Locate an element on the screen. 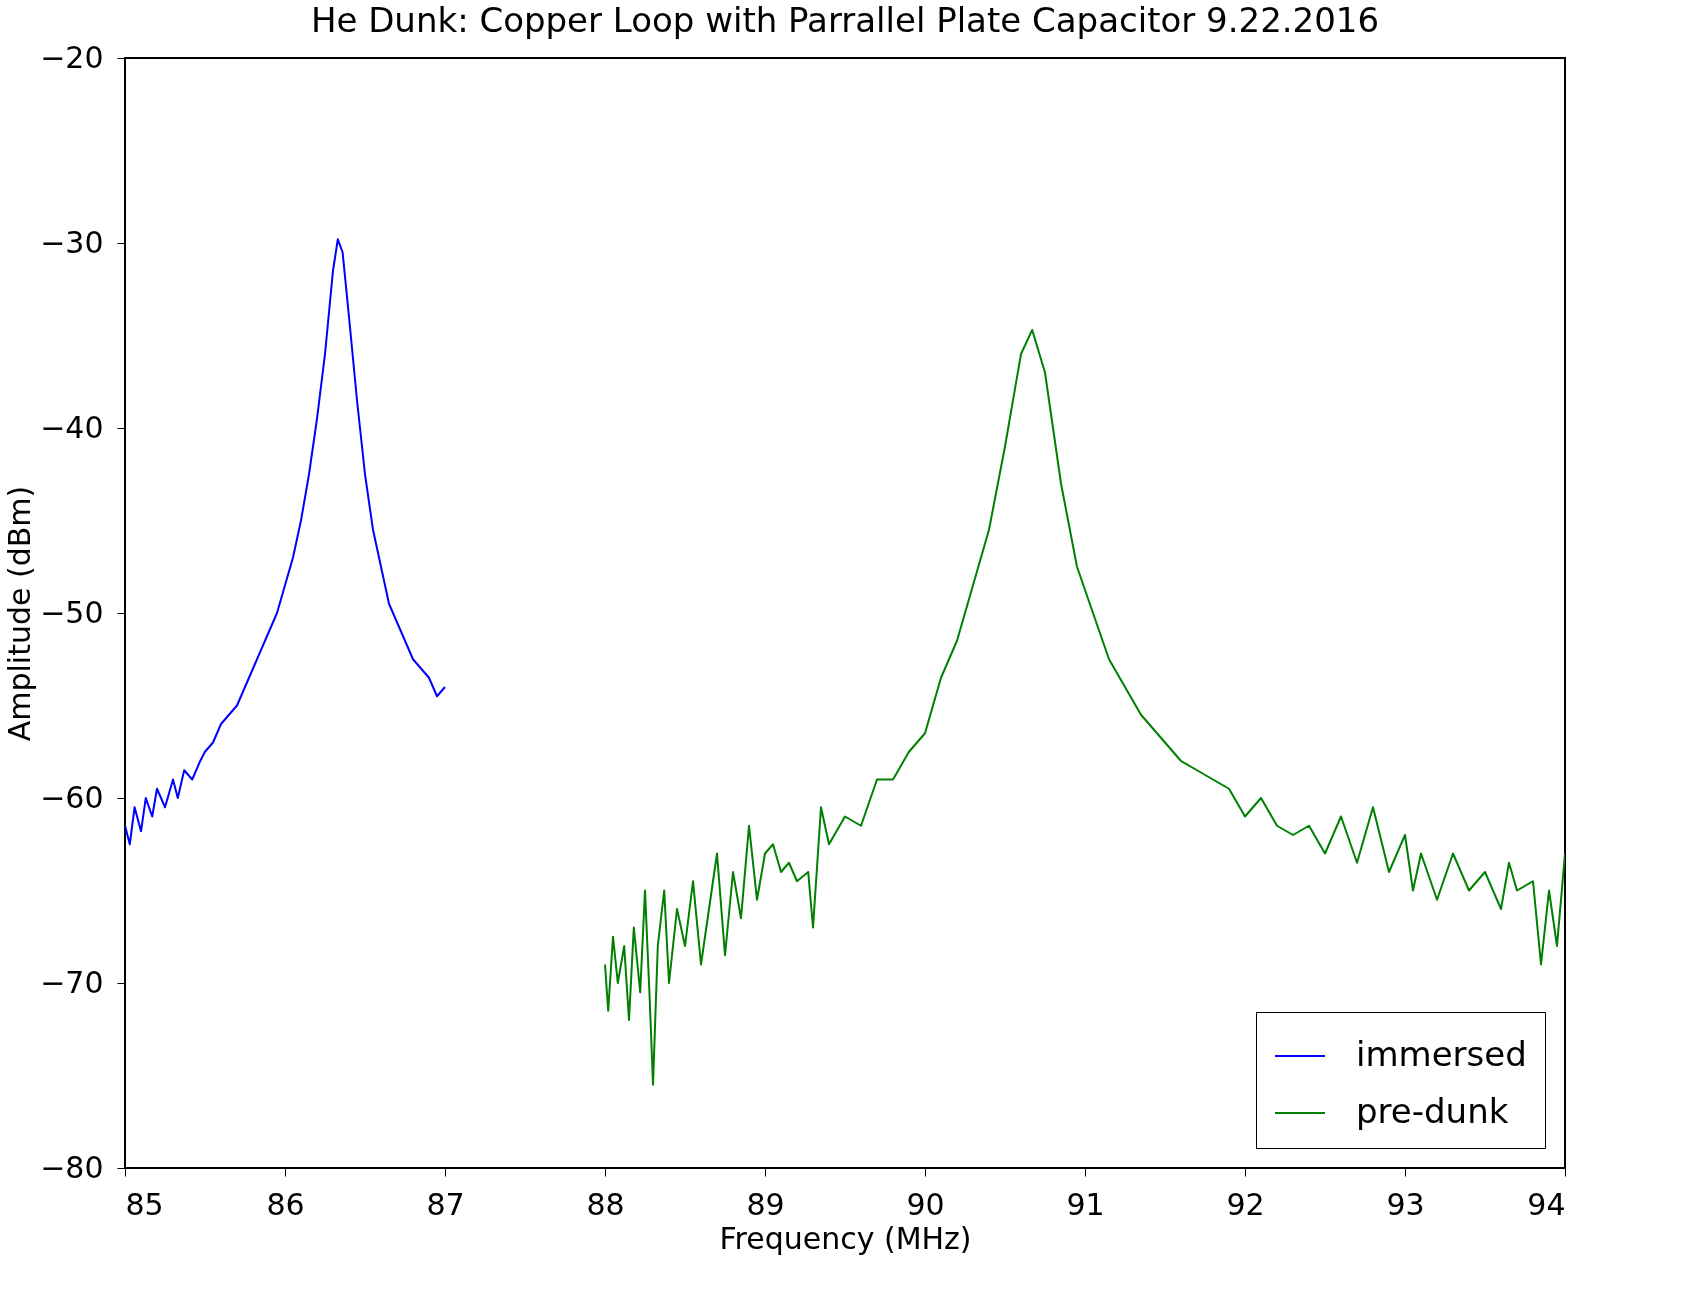 The image size is (1685, 1297). x-tick-label: 89 is located at coordinates (765, 1204).